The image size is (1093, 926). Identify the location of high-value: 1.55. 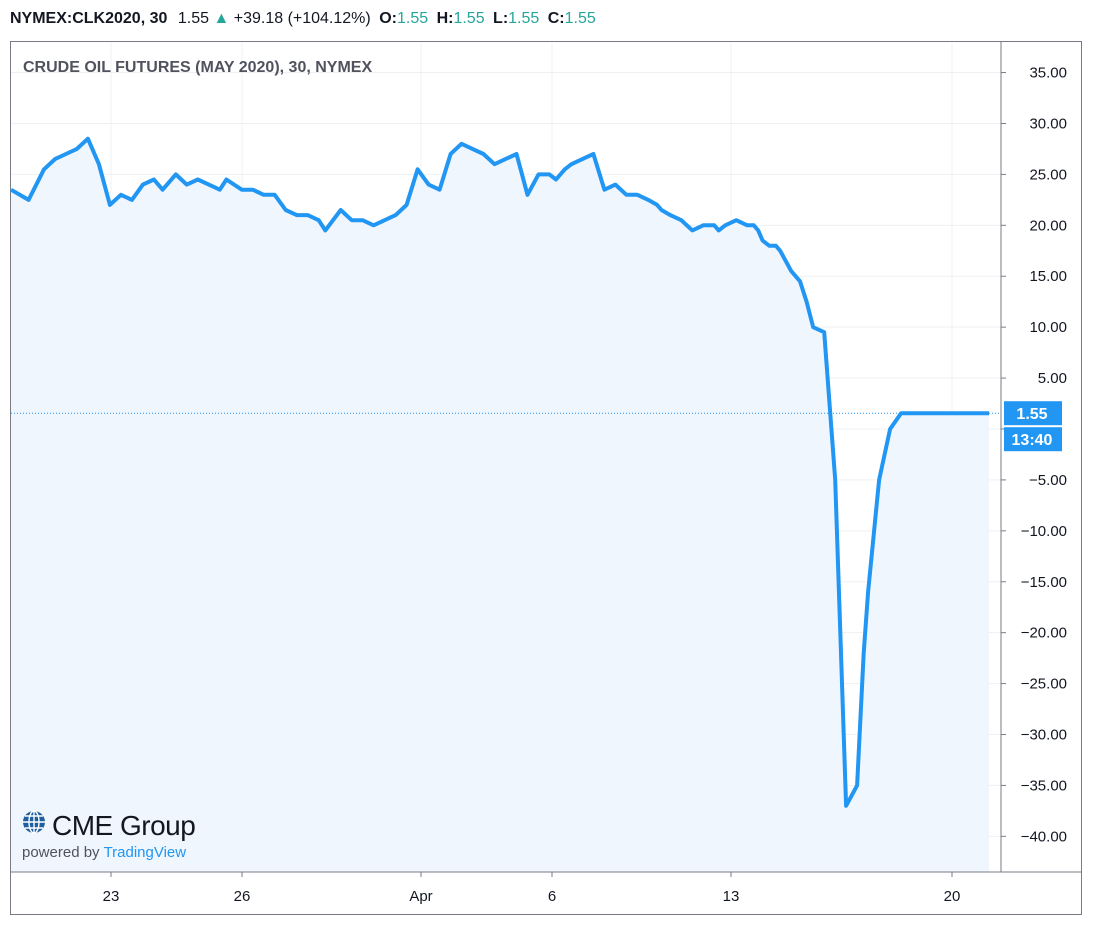
(469, 18).